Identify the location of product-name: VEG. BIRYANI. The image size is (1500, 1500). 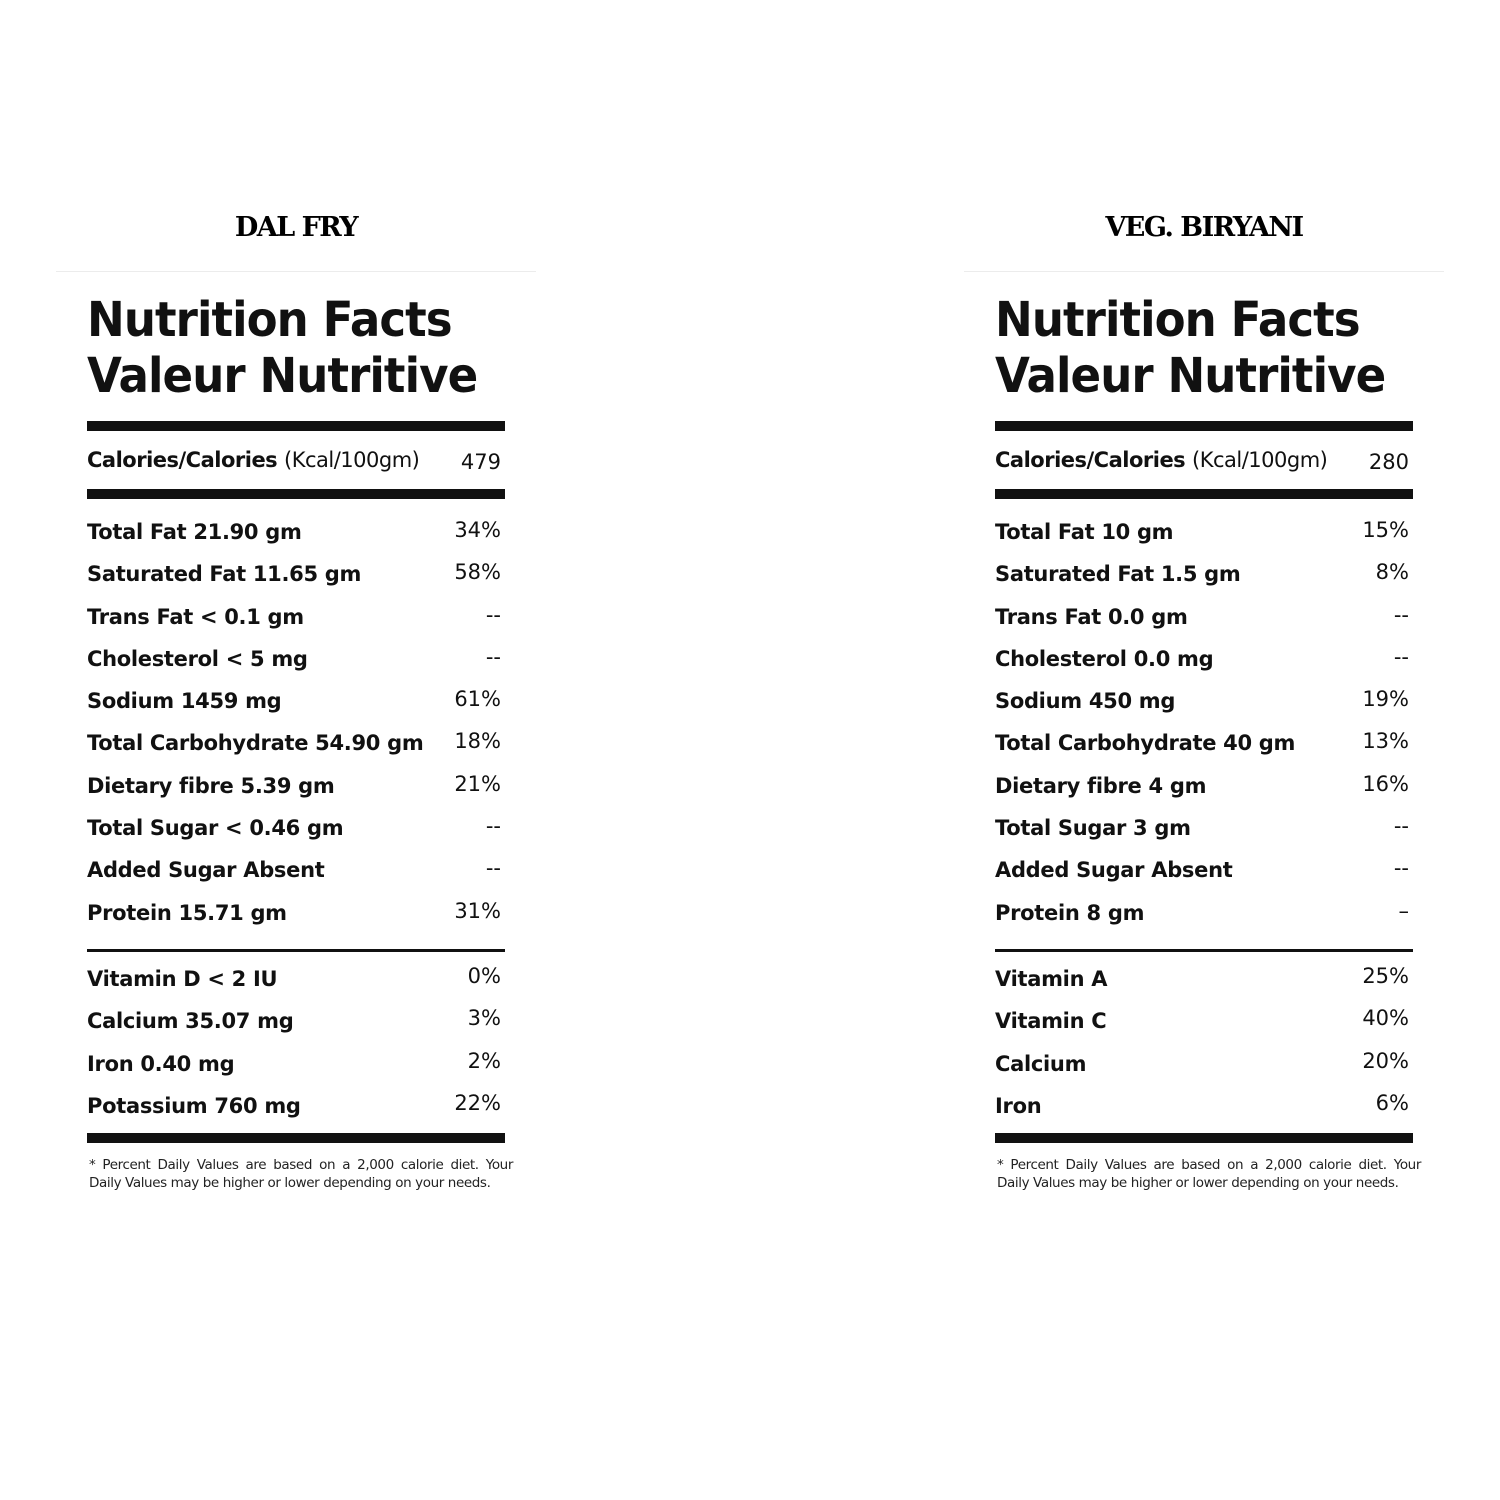
(1204, 227).